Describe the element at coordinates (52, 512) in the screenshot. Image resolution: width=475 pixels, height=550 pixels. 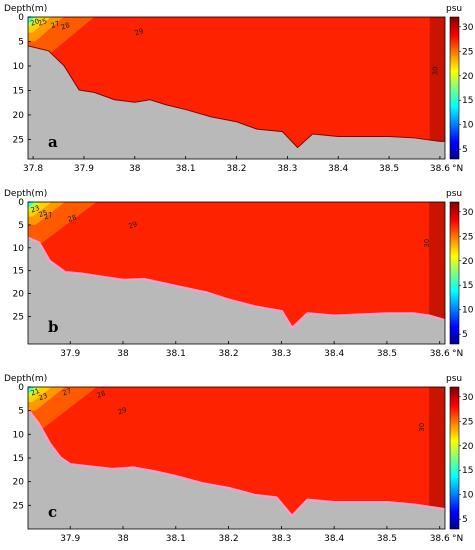
I see `panel-label: c` at that location.